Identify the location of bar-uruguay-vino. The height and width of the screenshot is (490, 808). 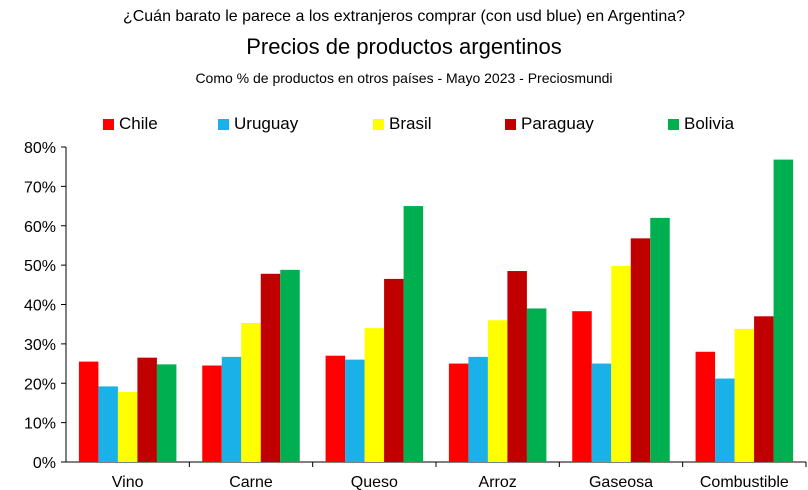
(108, 424).